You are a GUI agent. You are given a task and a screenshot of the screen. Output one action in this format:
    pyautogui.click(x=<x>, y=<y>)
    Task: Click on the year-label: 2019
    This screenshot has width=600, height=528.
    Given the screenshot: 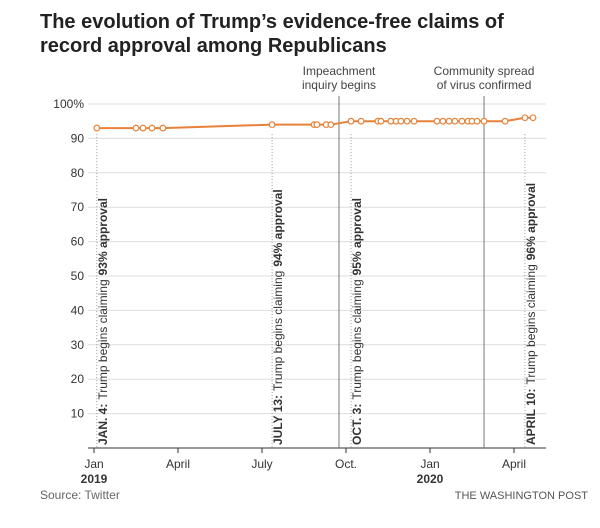 What is the action you would take?
    pyautogui.click(x=94, y=479)
    